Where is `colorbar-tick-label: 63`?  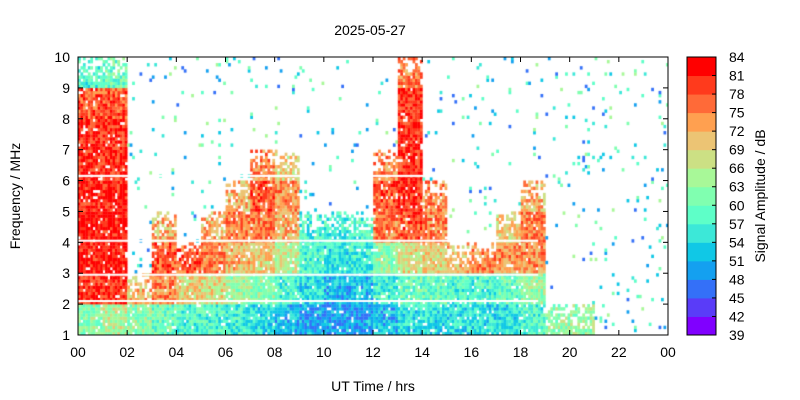 colorbar-tick-label: 63 is located at coordinates (737, 187).